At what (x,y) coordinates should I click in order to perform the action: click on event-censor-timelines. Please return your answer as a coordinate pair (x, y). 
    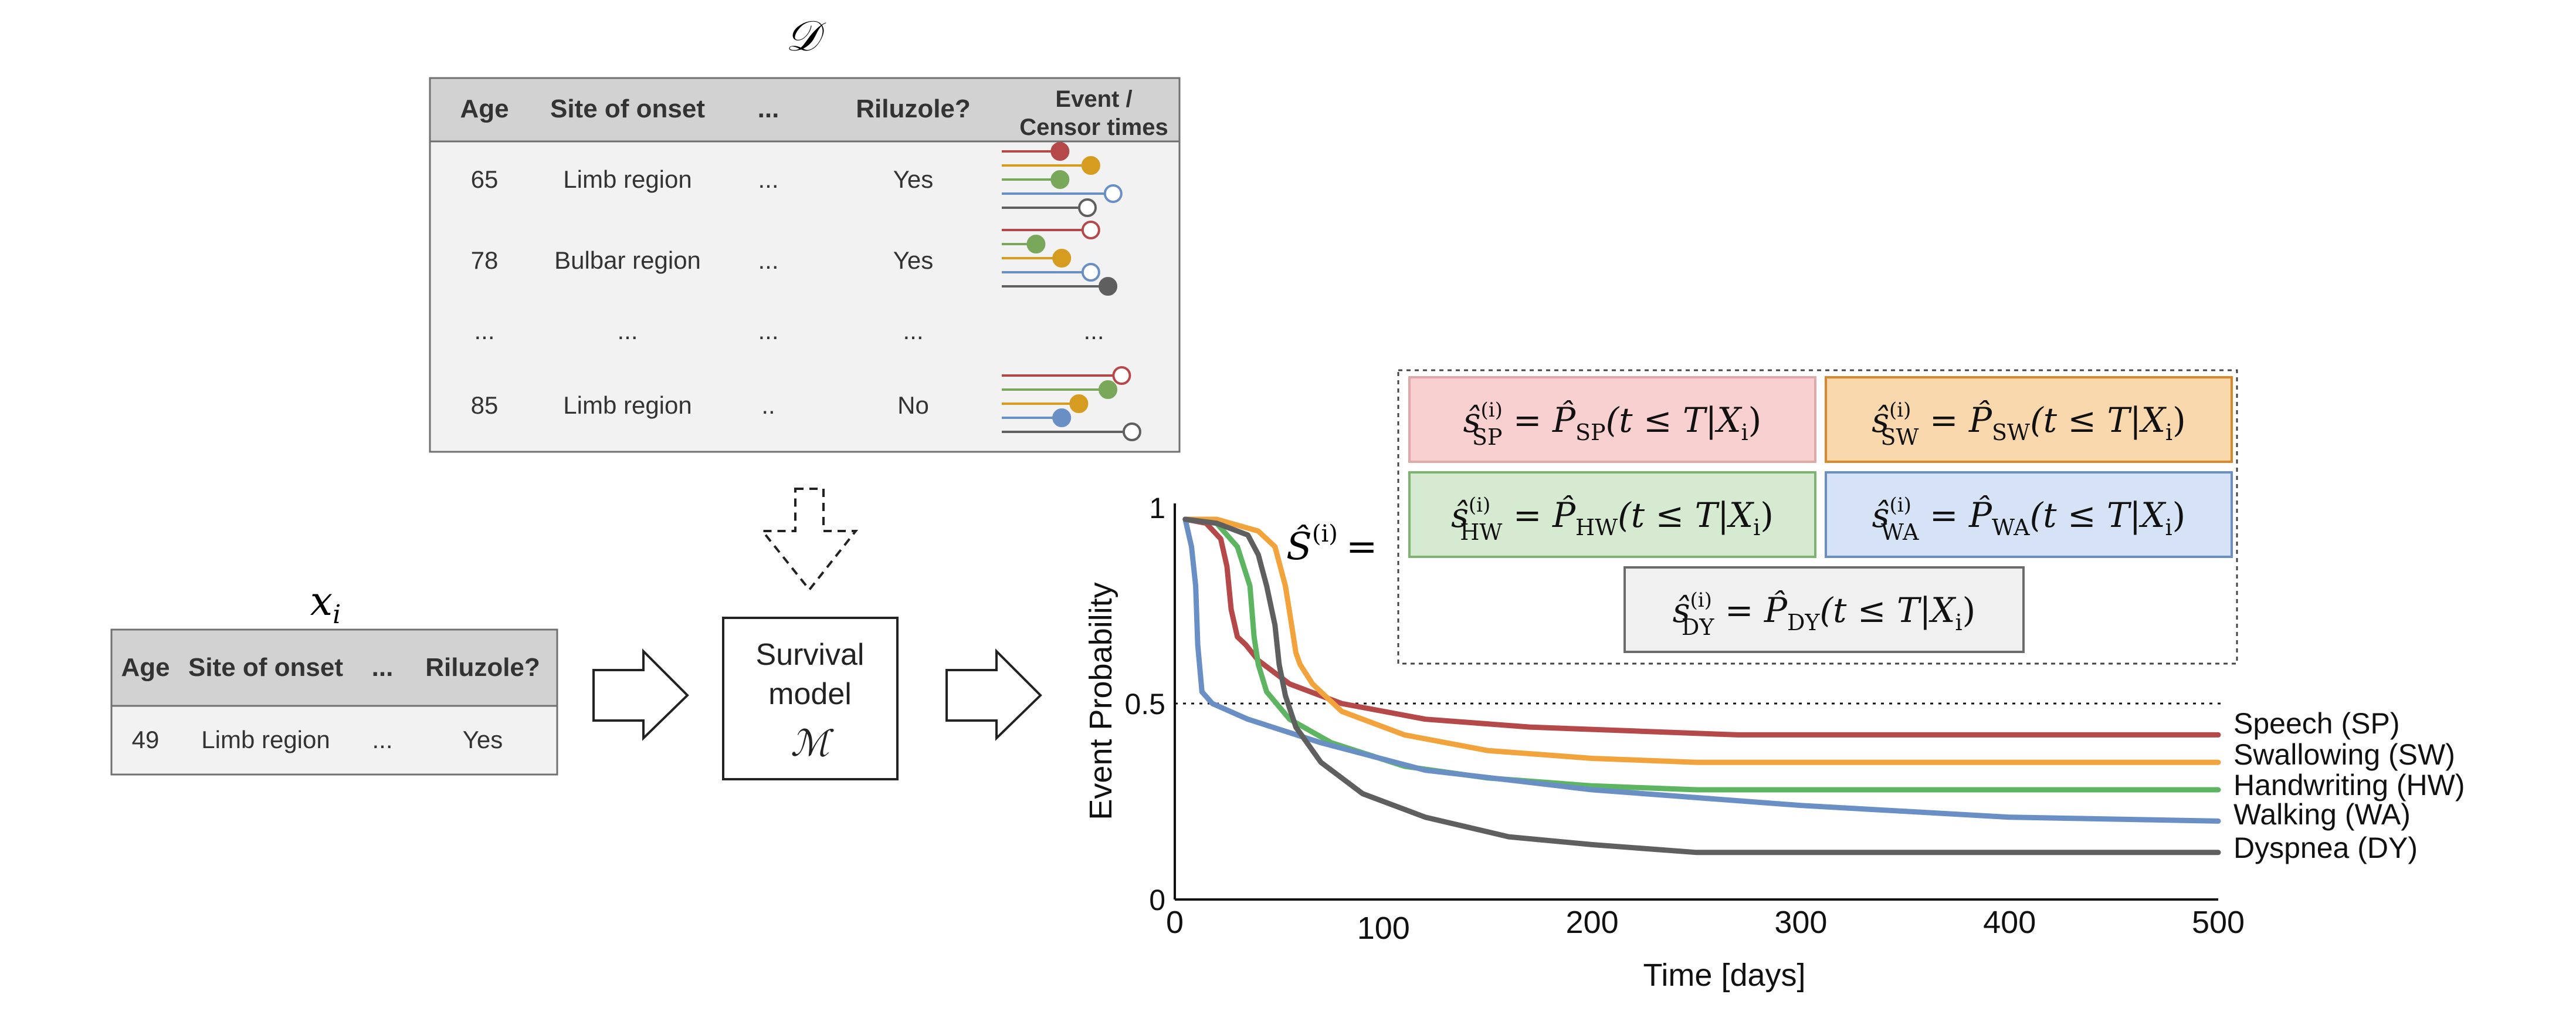
    Looking at the image, I should click on (1071, 291).